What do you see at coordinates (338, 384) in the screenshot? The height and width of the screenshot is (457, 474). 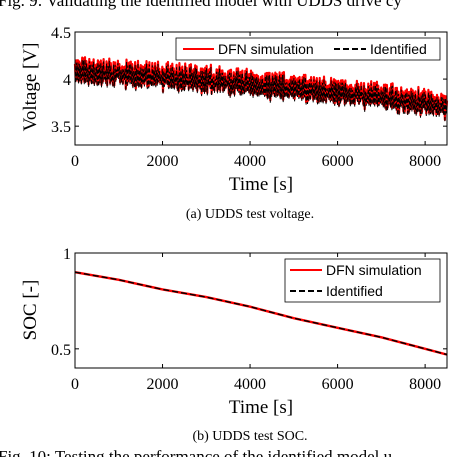 I see `soc-xtick-label: 6000` at bounding box center [338, 384].